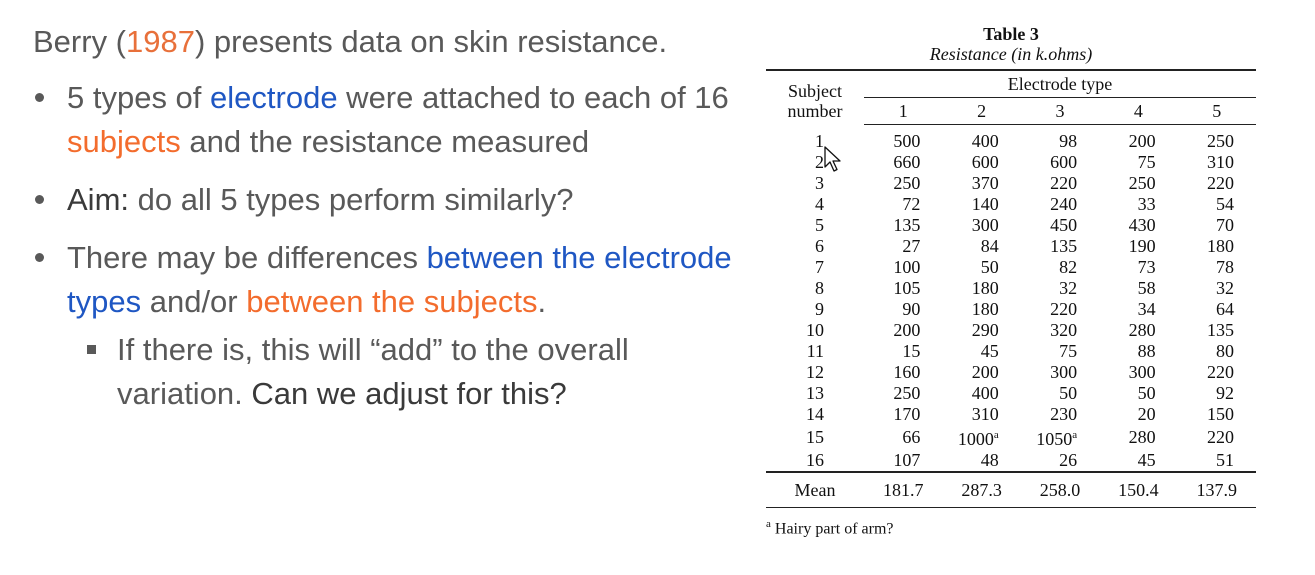 The width and height of the screenshot is (1315, 575). I want to click on subject-number-cell: 4, so click(819, 204).